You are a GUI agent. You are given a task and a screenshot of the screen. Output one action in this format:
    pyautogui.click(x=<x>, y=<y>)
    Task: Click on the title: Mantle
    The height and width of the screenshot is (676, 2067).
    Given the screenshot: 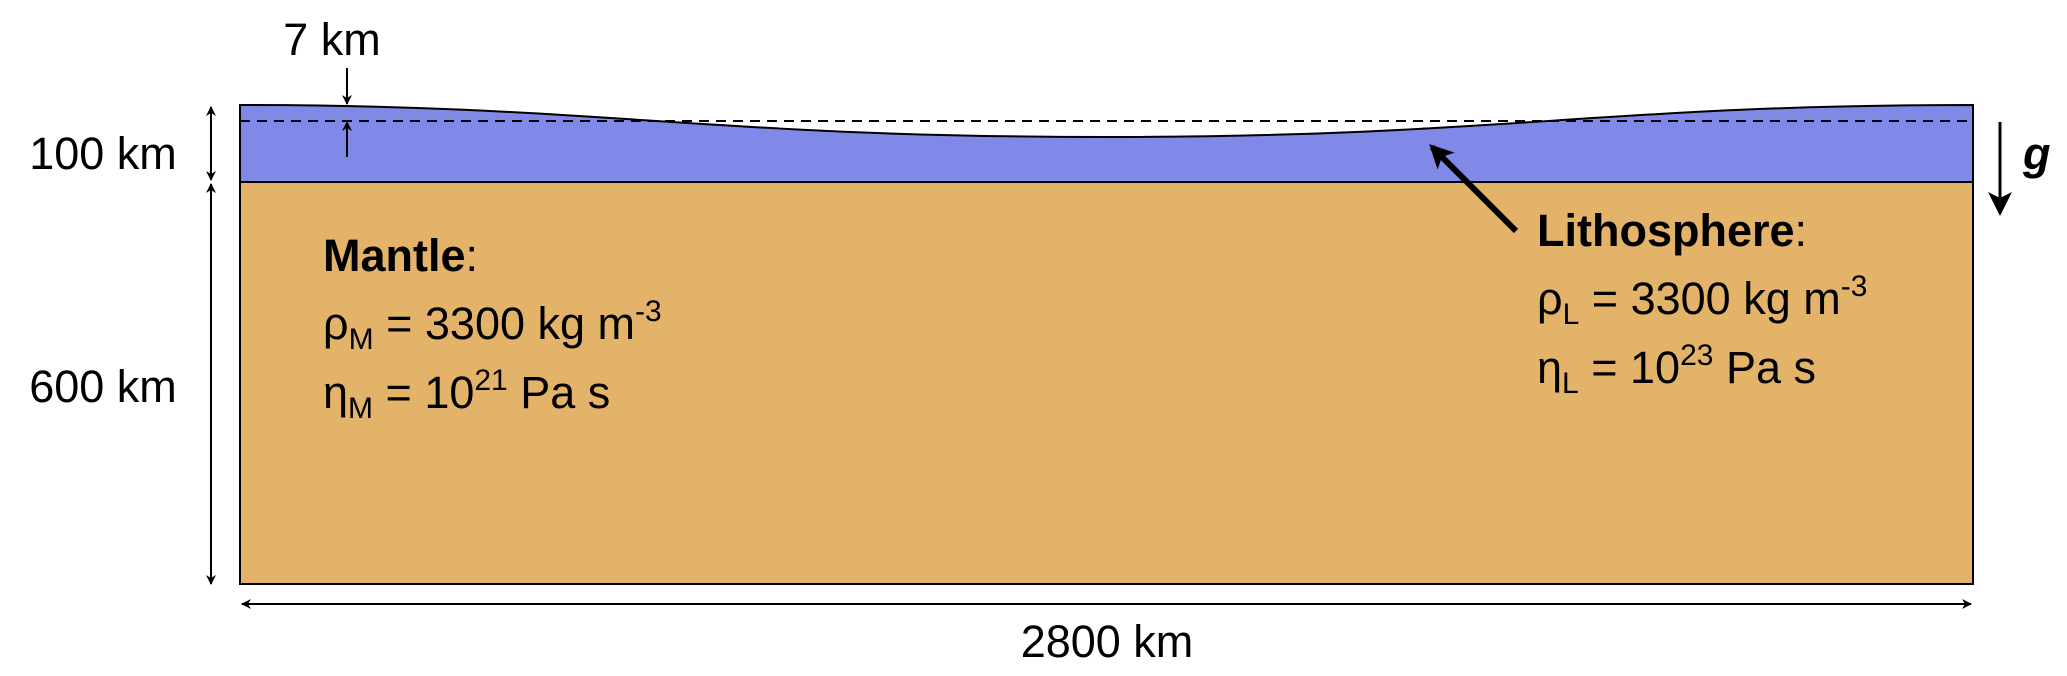 What is the action you would take?
    pyautogui.click(x=394, y=255)
    